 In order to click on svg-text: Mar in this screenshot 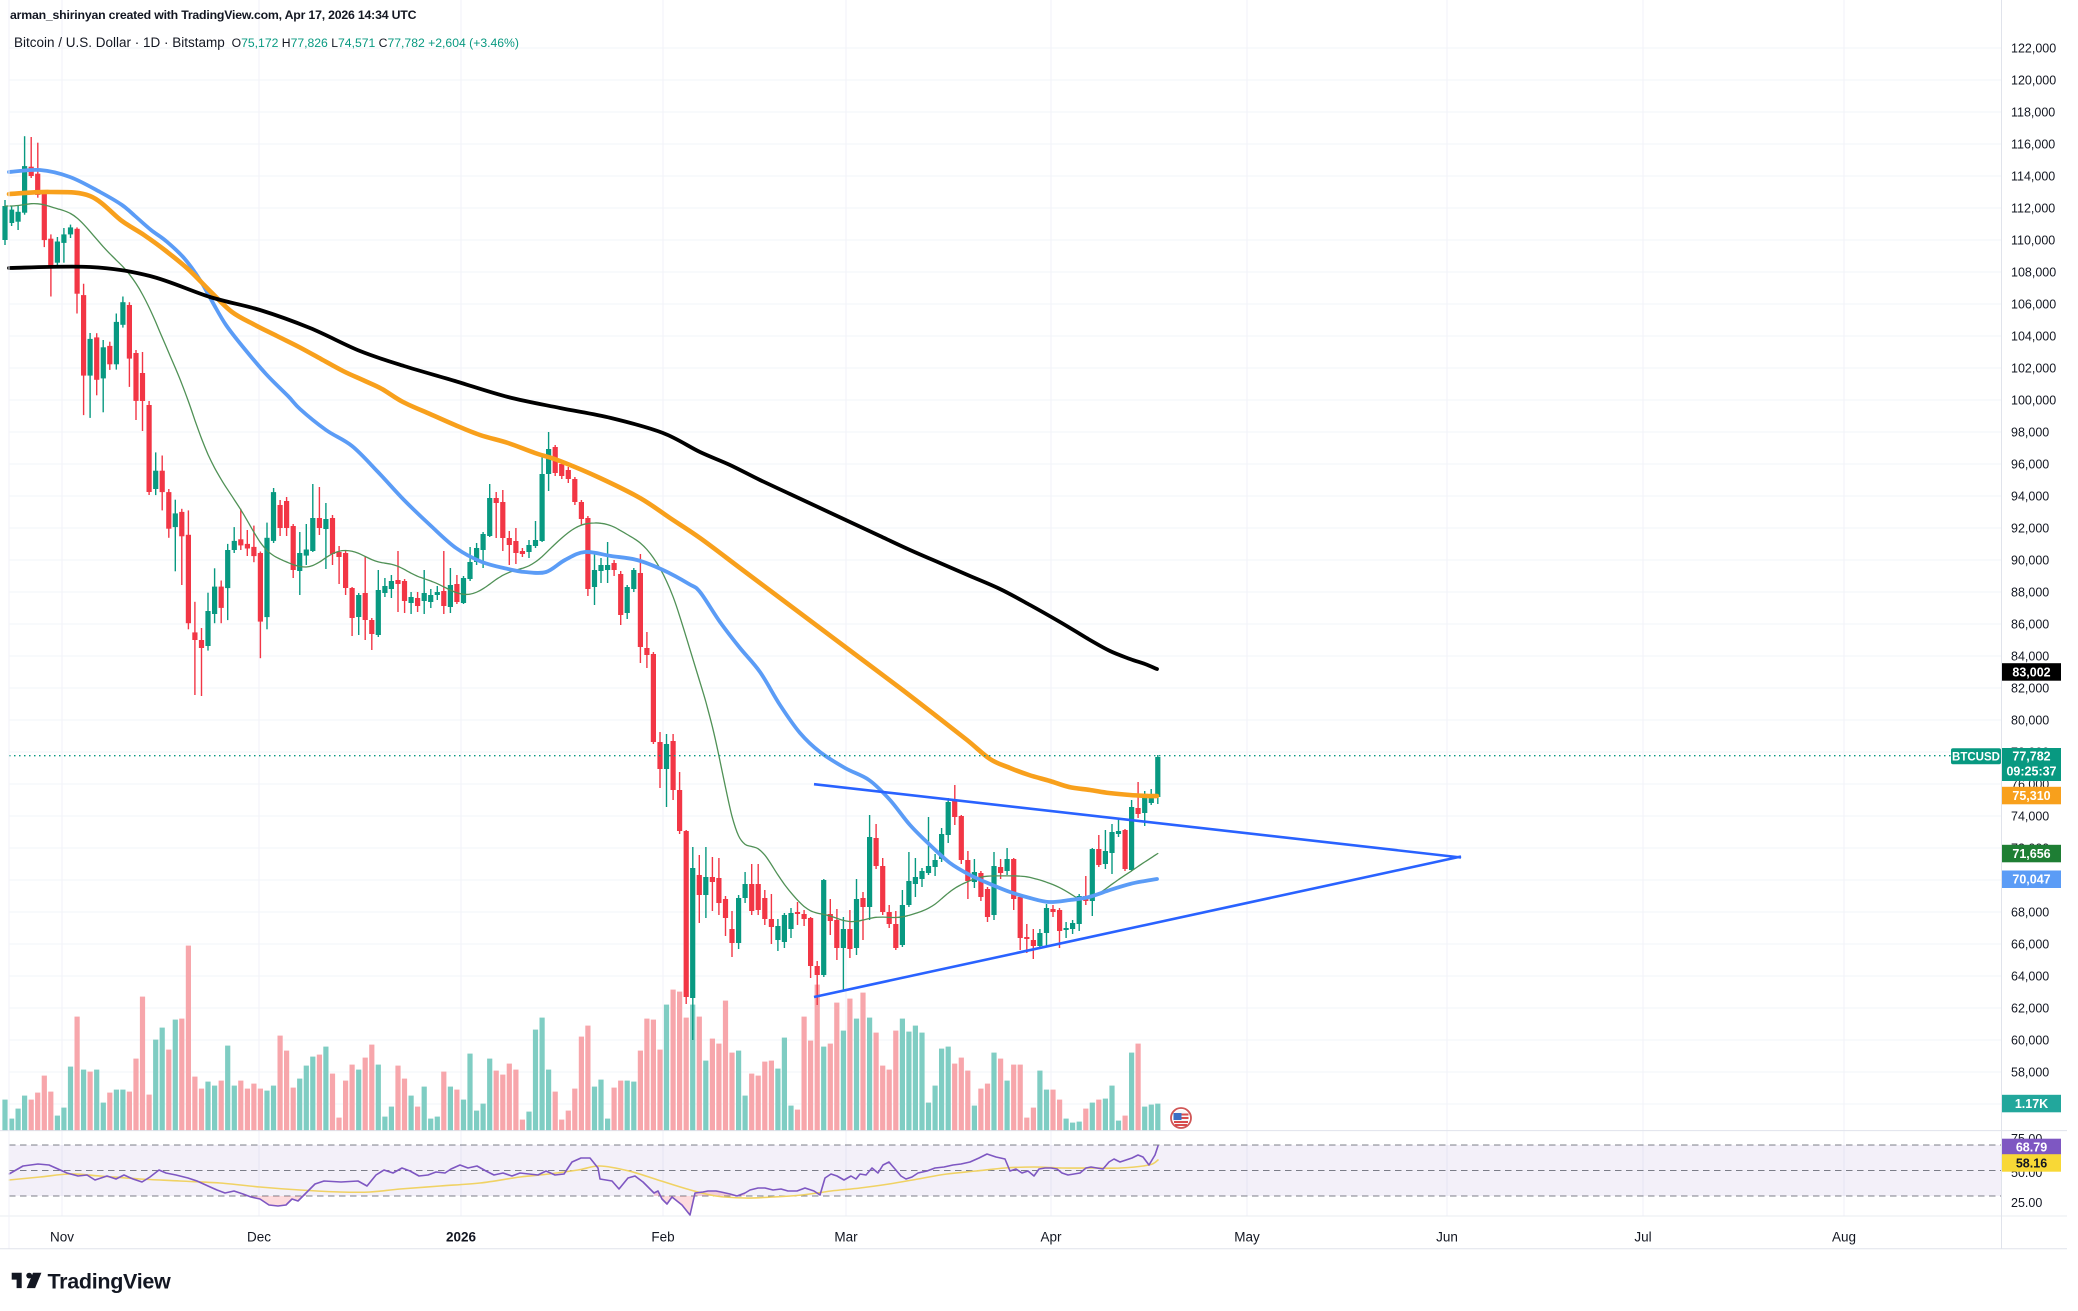, I will do `click(846, 1237)`.